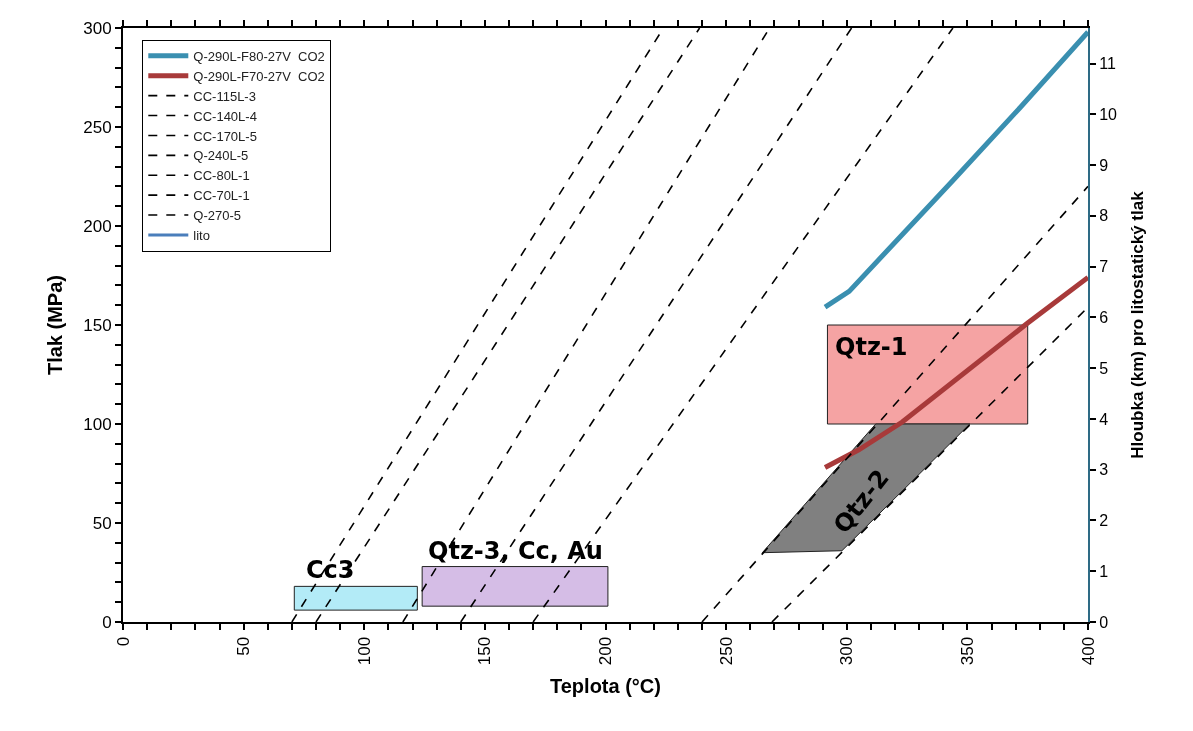  What do you see at coordinates (97, 127) in the screenshot?
I see `y-tick-label: 250` at bounding box center [97, 127].